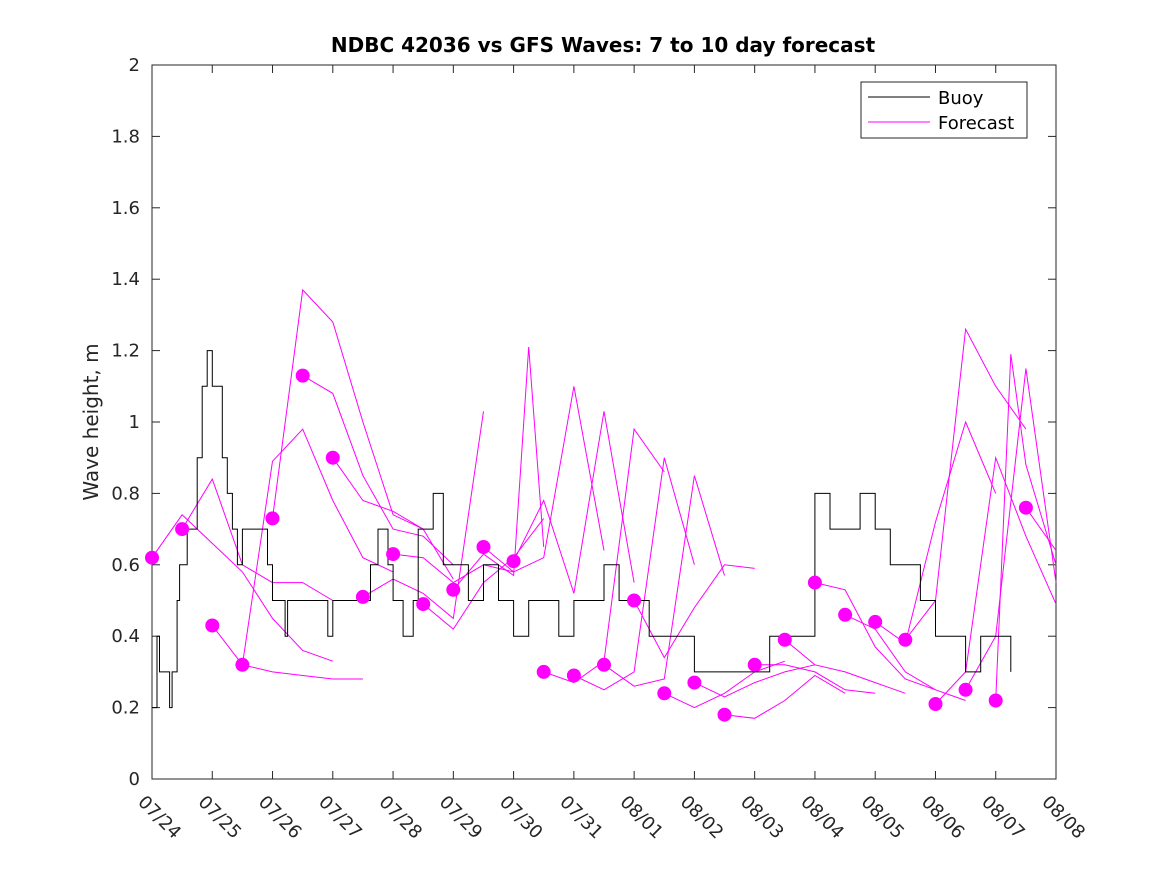  Describe the element at coordinates (134, 779) in the screenshot. I see `y-tick-label: 0` at that location.